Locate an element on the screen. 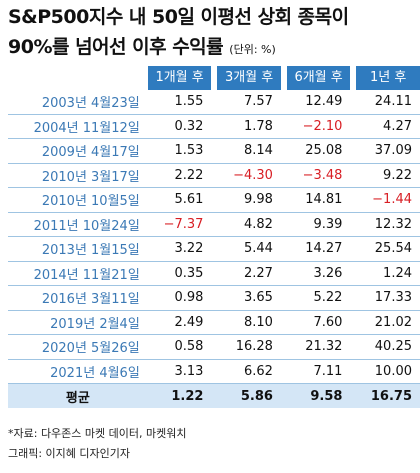  header-1-year: 1년 후 is located at coordinates (388, 78).